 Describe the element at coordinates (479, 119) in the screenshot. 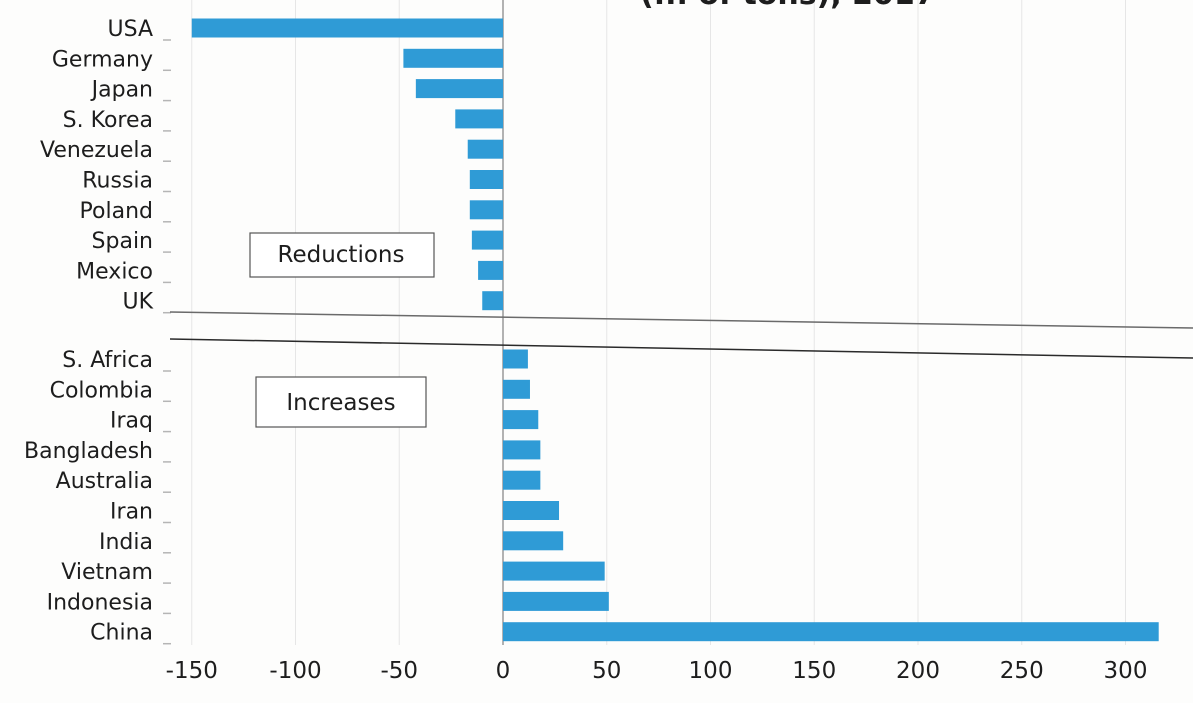

I see `bar-s-korea` at that location.